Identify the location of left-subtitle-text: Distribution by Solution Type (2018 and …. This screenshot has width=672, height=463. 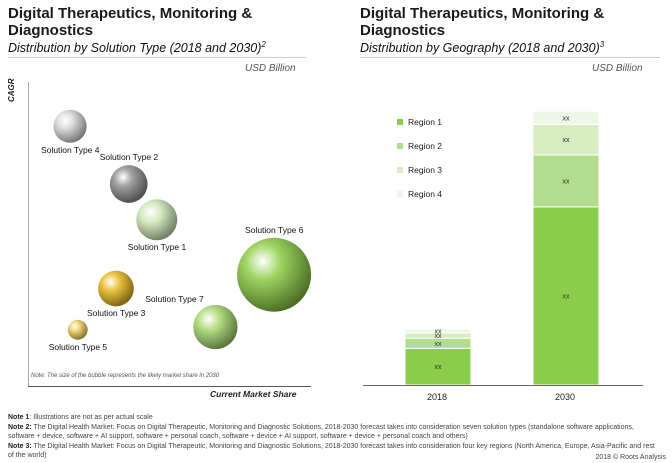
(135, 48).